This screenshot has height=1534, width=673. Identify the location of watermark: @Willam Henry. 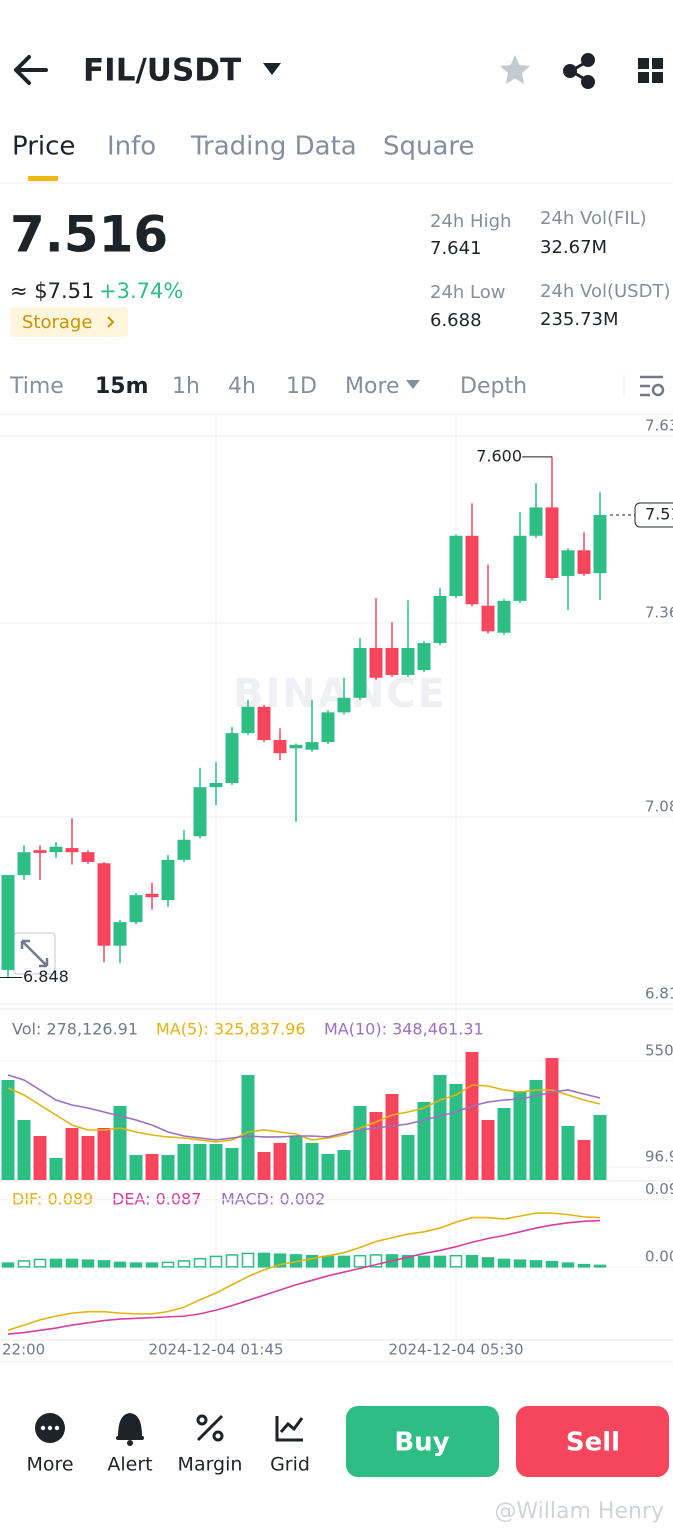
(579, 1511).